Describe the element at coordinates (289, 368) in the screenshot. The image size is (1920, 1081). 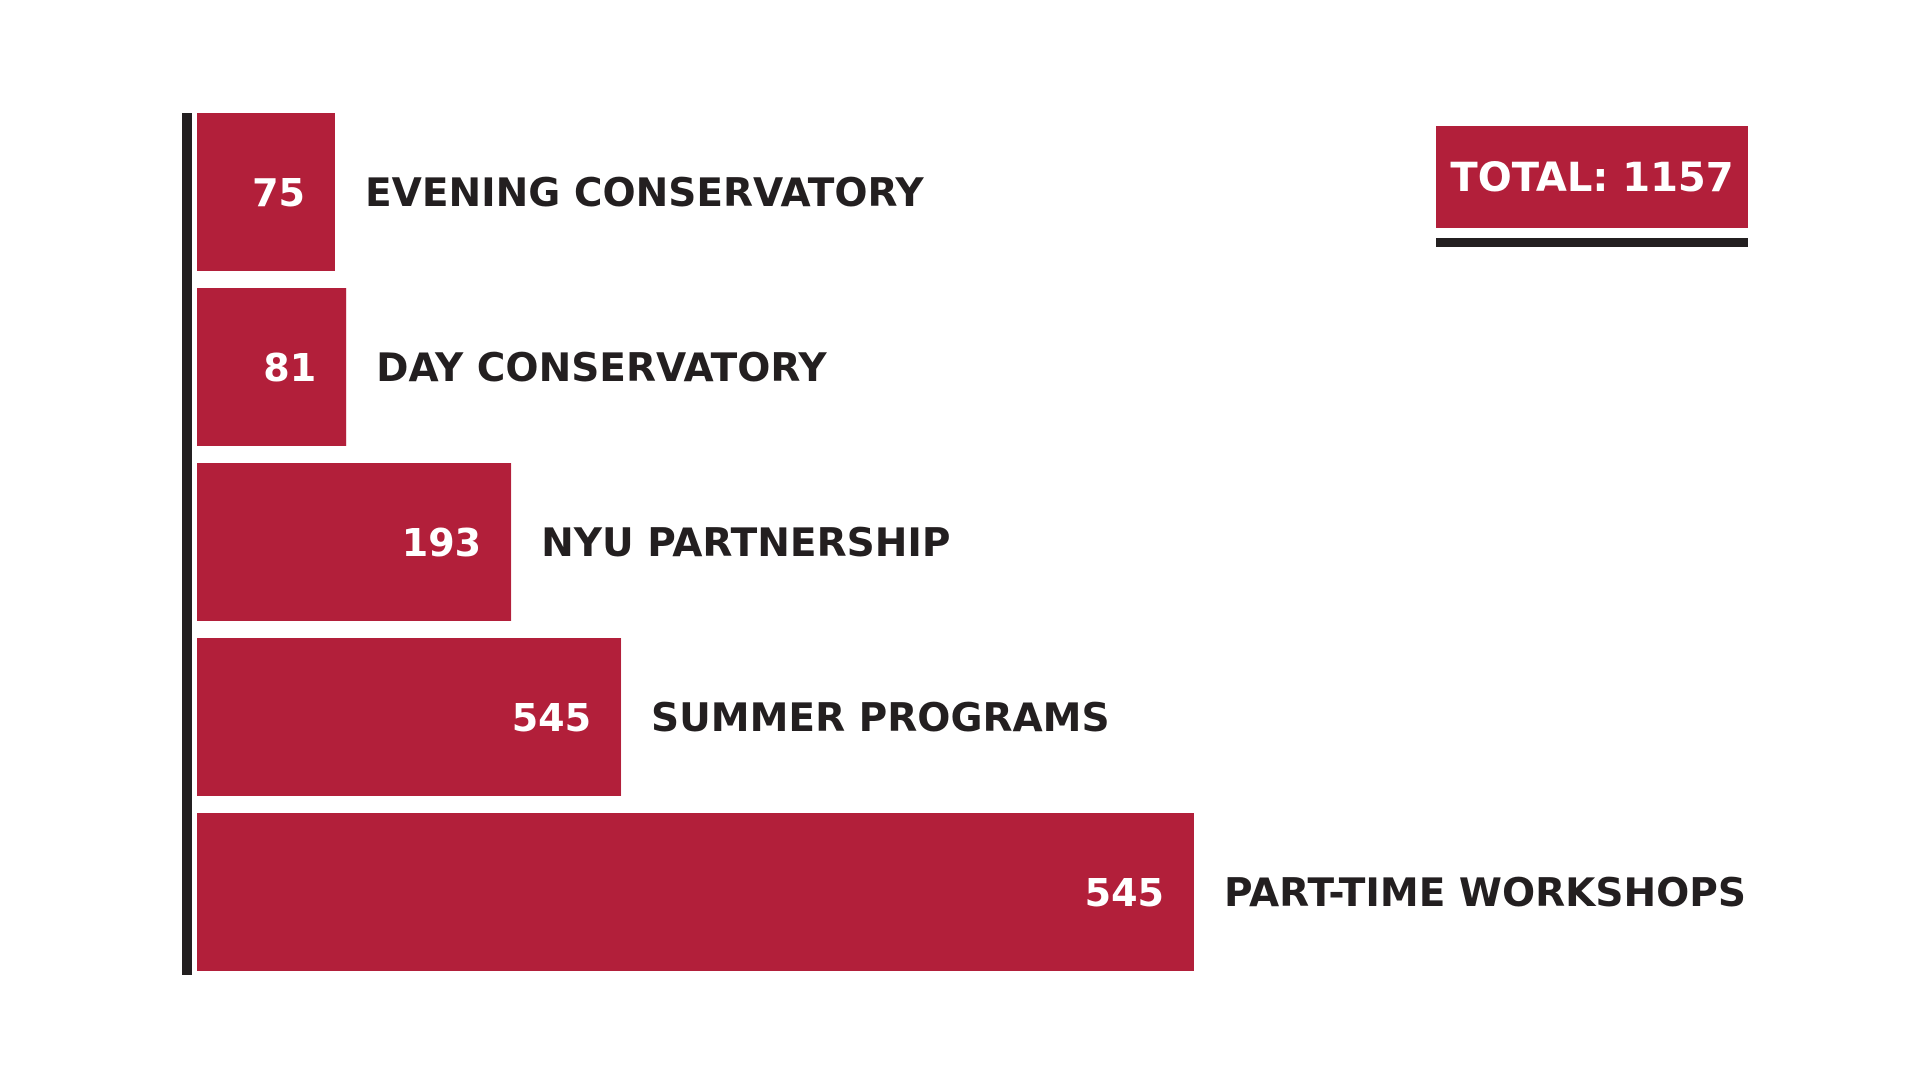
I see `bar-value-label: 81` at that location.